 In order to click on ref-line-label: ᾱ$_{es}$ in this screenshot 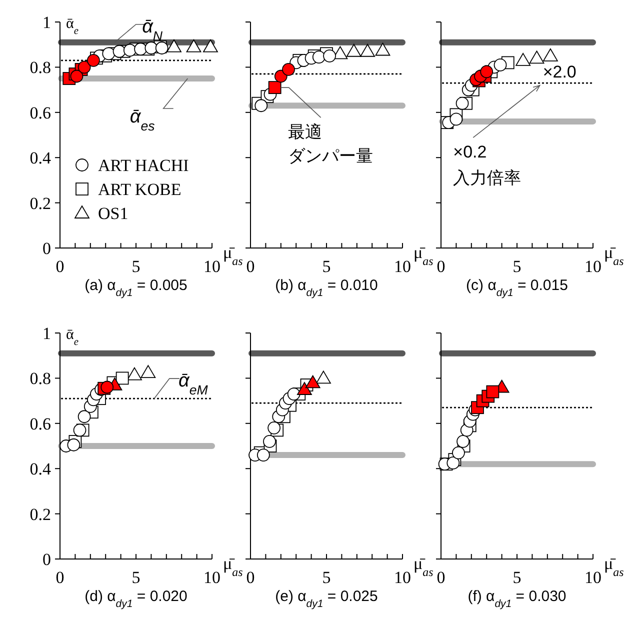, I will do `click(143, 119)`.